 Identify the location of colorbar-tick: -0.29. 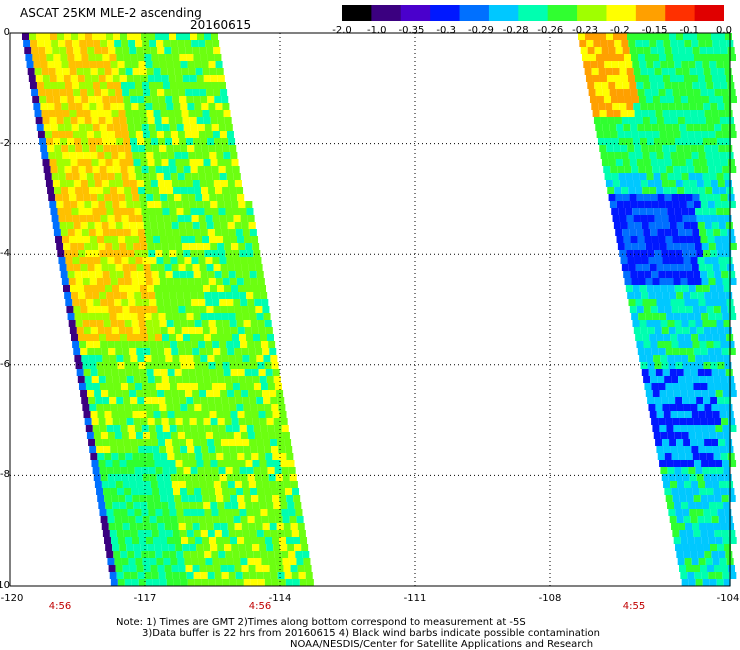
(480, 30).